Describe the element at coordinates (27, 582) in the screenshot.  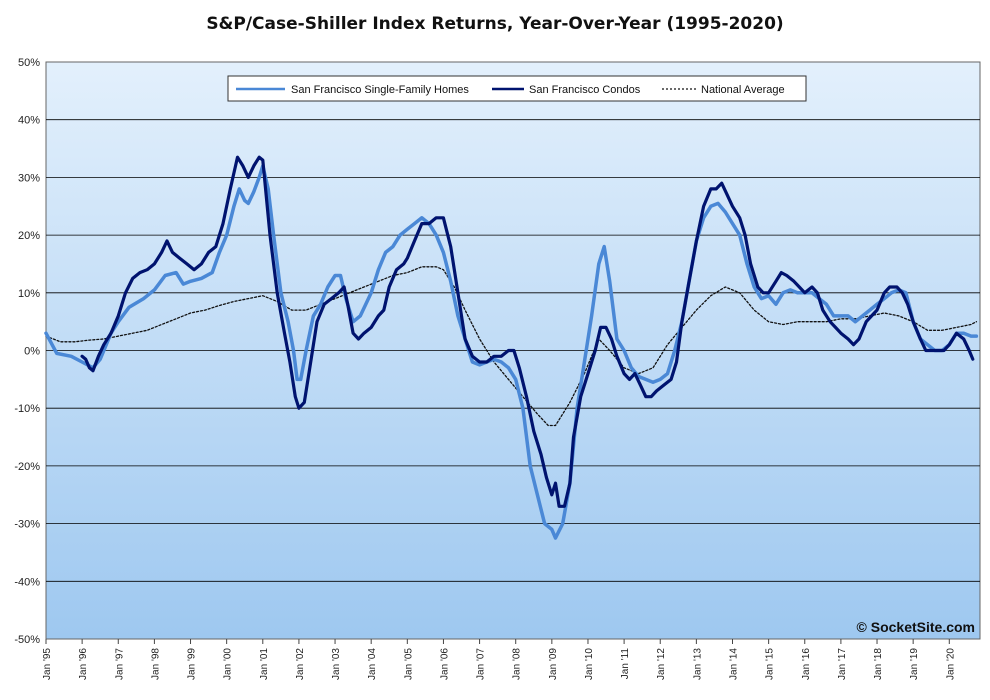
I see `y-tick-label: -40%` at that location.